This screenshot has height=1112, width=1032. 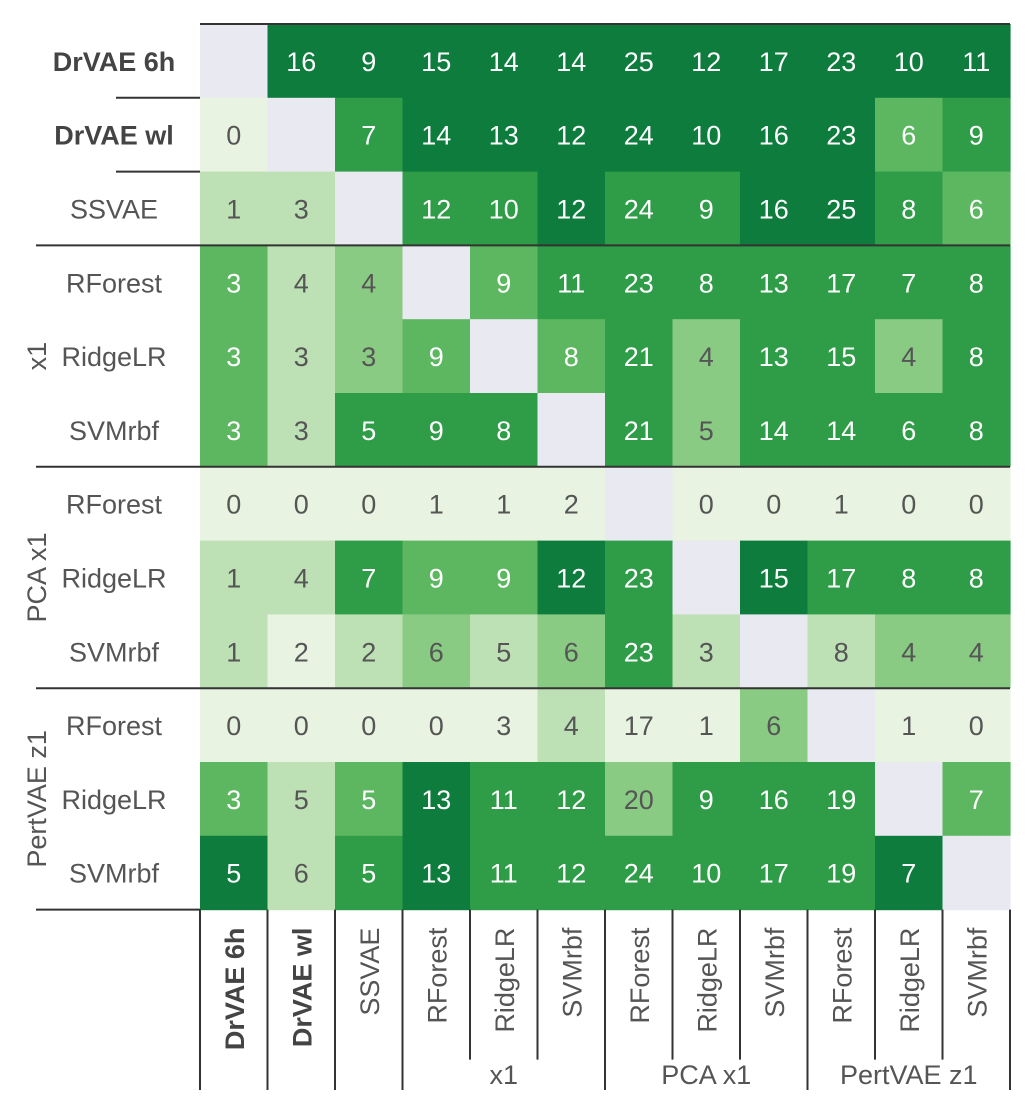 What do you see at coordinates (908, 874) in the screenshot?
I see `cell-value: 7` at bounding box center [908, 874].